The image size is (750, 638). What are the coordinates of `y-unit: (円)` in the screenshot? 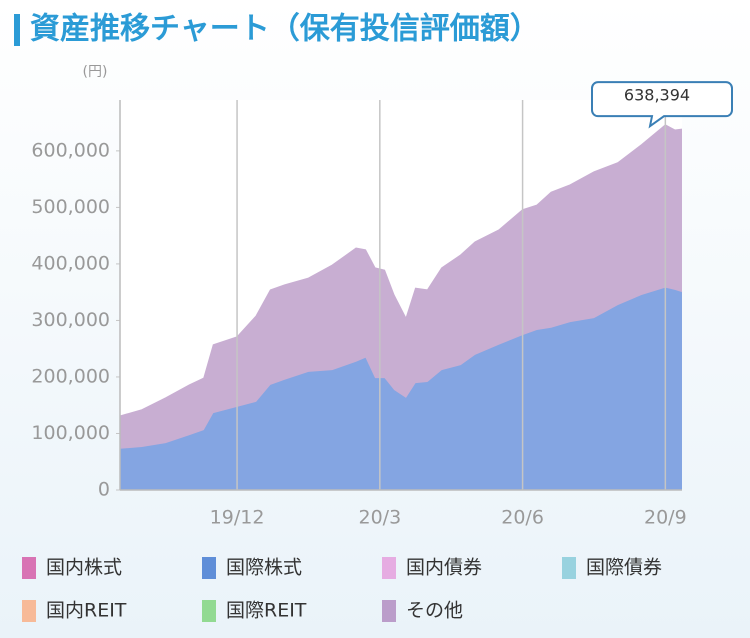 It's located at (95, 72).